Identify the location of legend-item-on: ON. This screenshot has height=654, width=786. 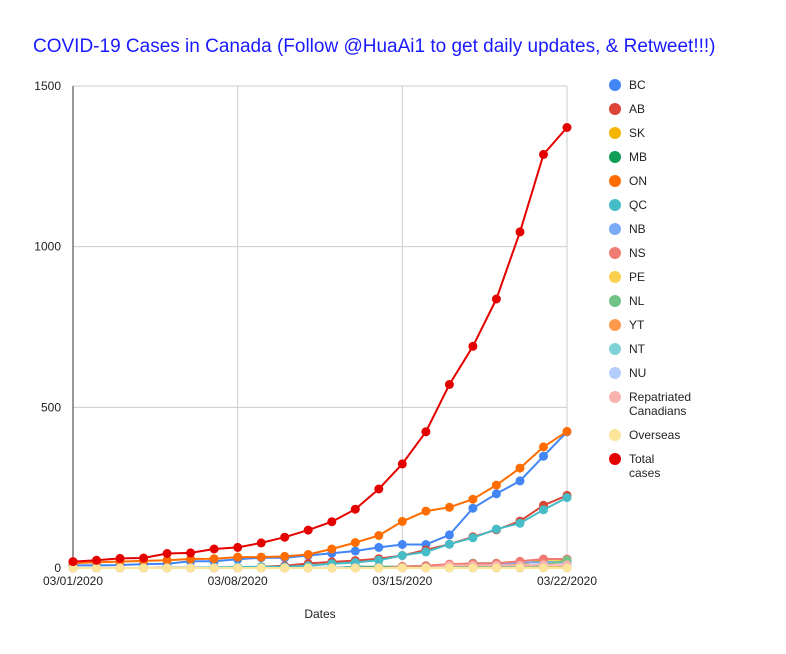
(628, 181).